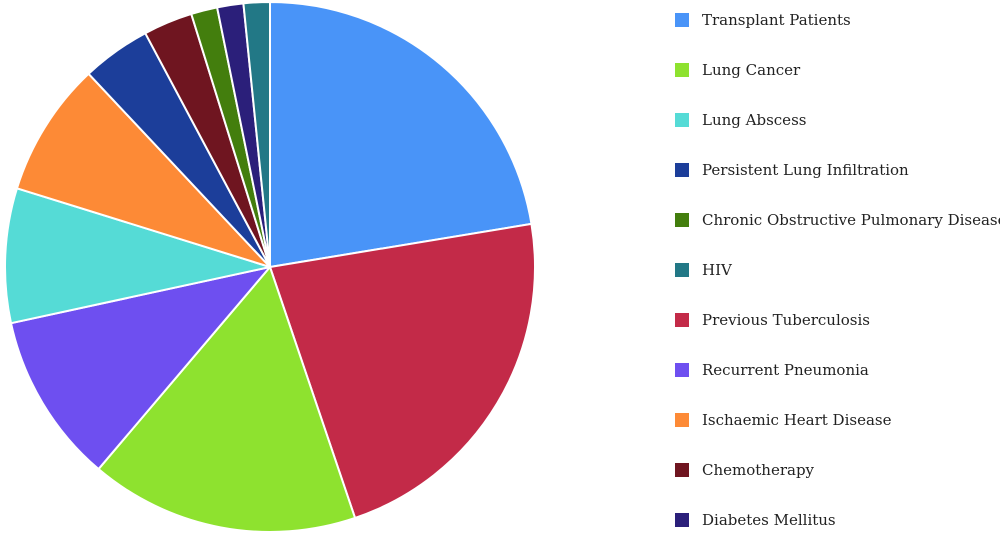 The image size is (1000, 559). Describe the element at coordinates (837, 484) in the screenshot. I see `legend-item: Chemotherapy` at that location.